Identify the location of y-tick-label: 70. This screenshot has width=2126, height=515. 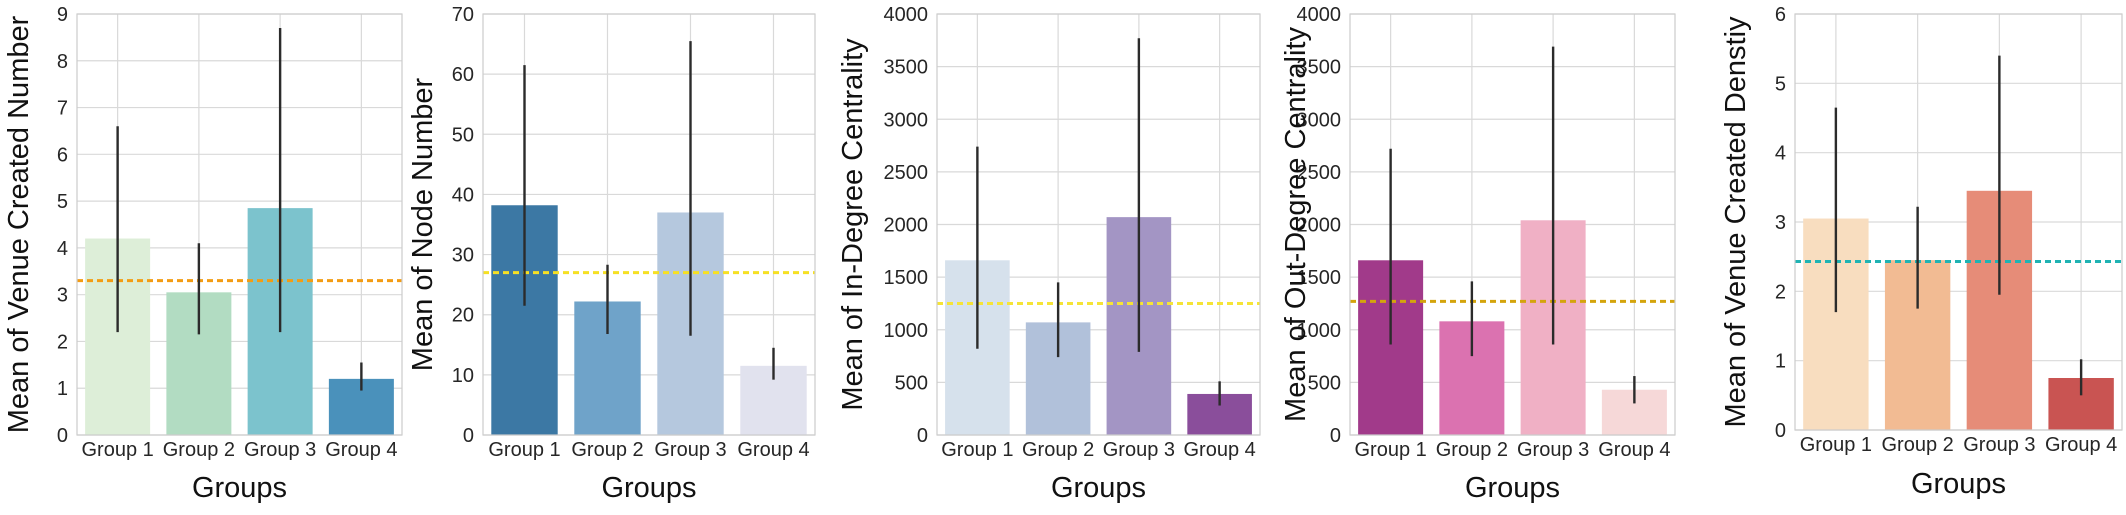
(463, 15).